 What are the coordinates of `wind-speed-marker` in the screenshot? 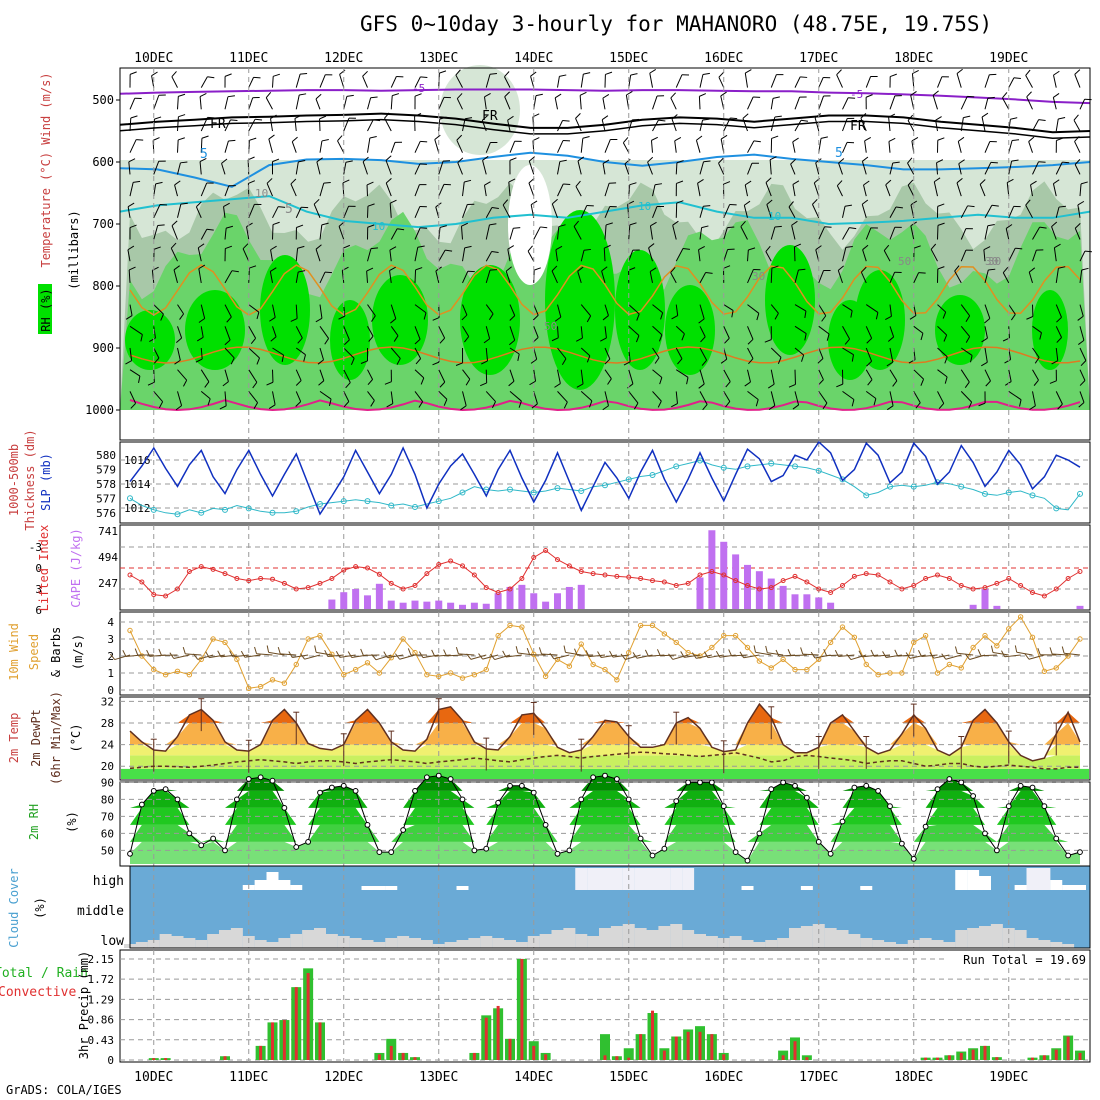 It's located at (937, 673).